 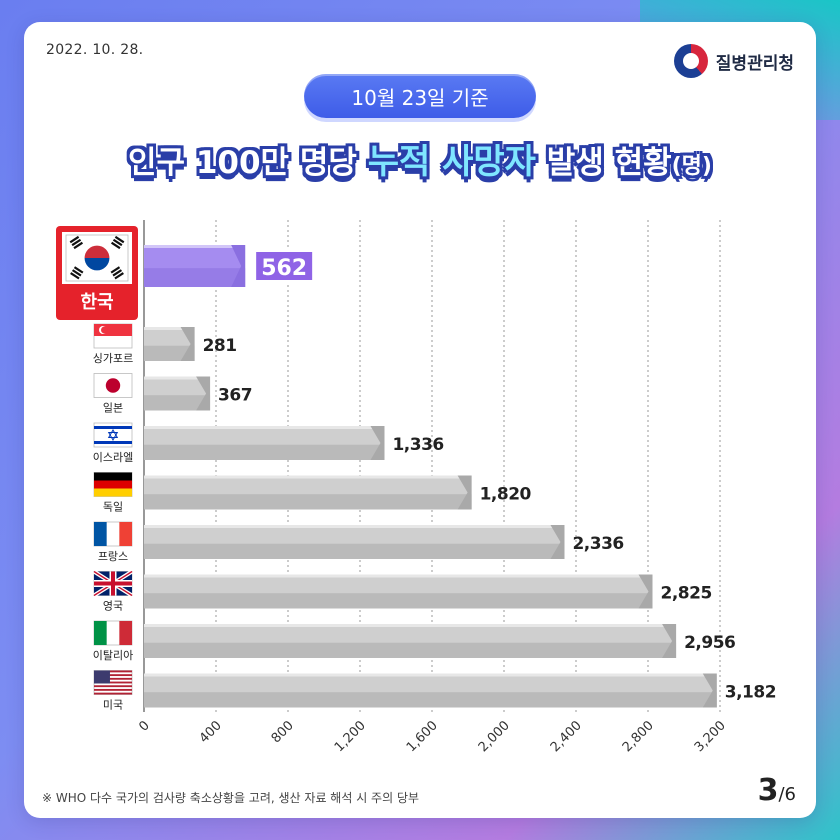 I want to click on value-label: 1,820, so click(x=506, y=495).